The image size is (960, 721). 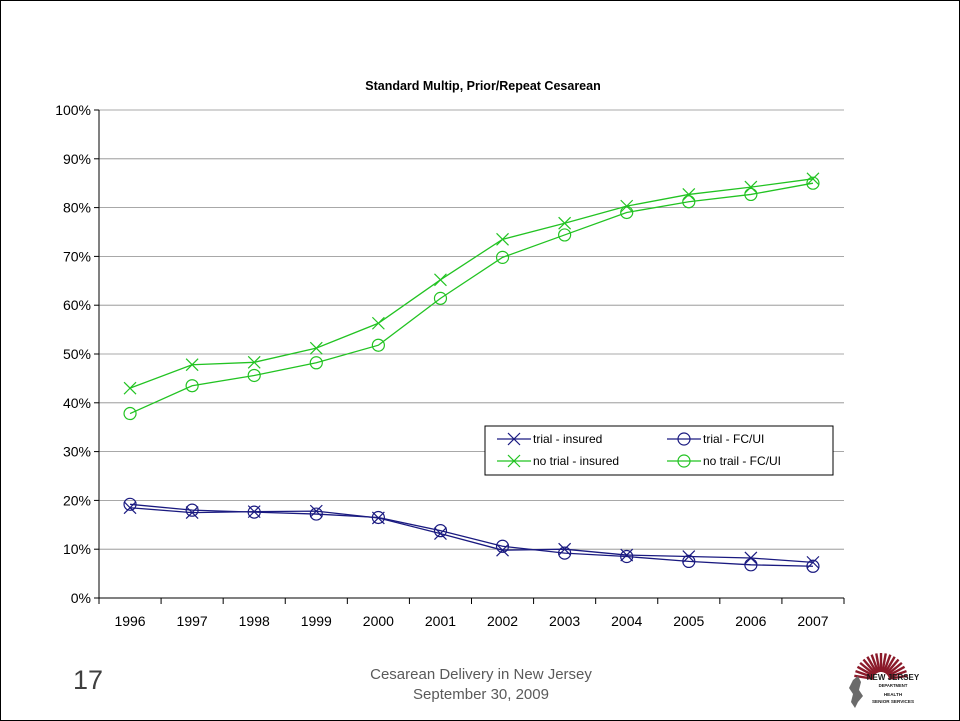 I want to click on y-tick-label: 30%, so click(x=77, y=452).